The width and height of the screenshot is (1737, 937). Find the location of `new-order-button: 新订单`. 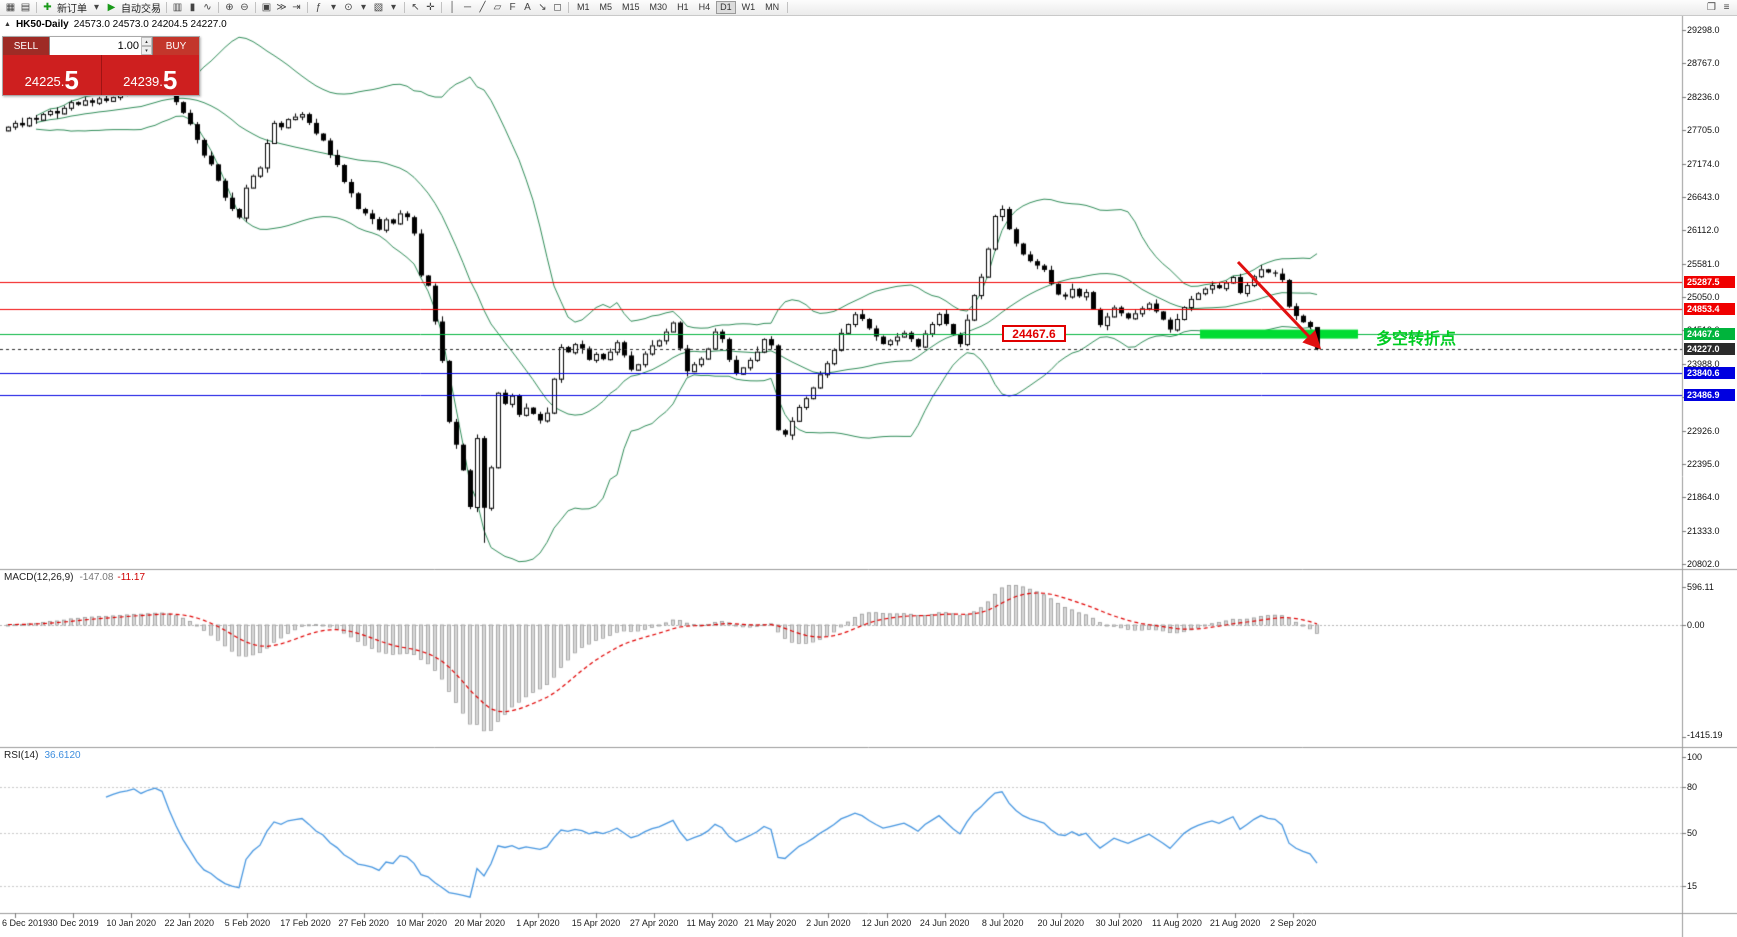

new-order-button: 新订单 is located at coordinates (72, 8).